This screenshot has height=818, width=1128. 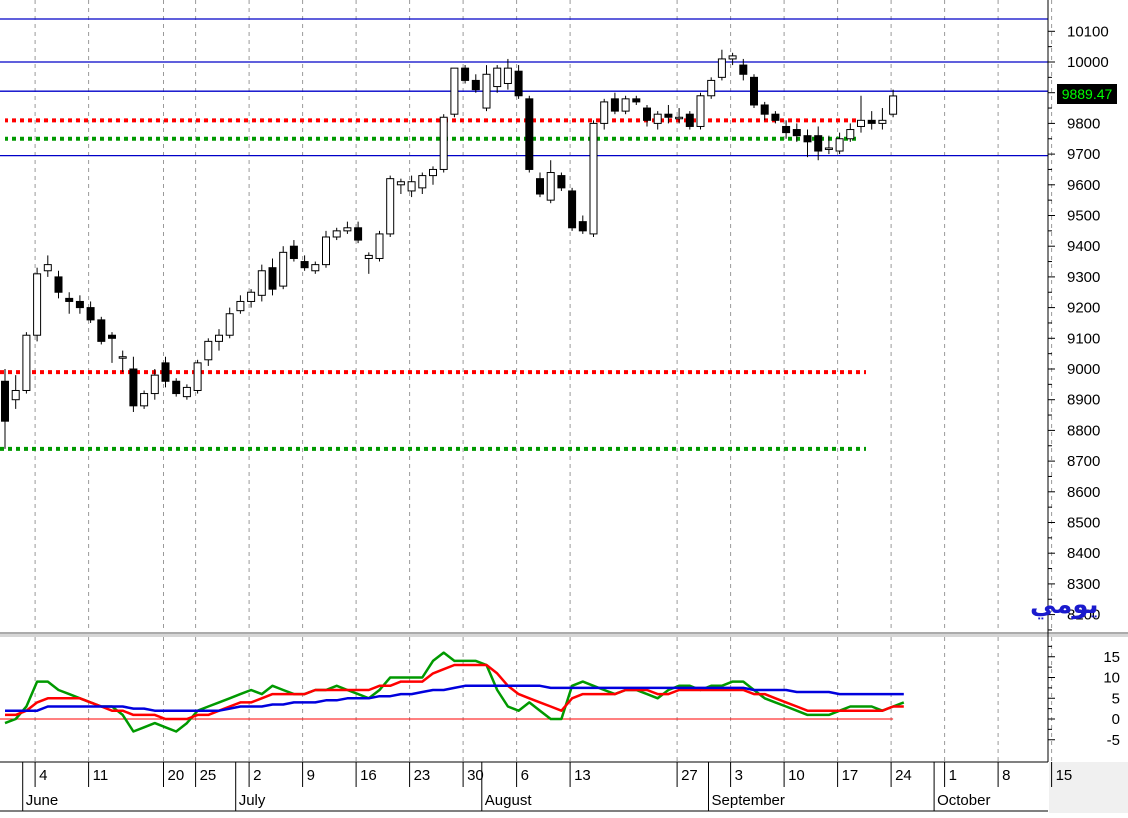 What do you see at coordinates (1088, 31) in the screenshot?
I see `y-tick-label: 10100` at bounding box center [1088, 31].